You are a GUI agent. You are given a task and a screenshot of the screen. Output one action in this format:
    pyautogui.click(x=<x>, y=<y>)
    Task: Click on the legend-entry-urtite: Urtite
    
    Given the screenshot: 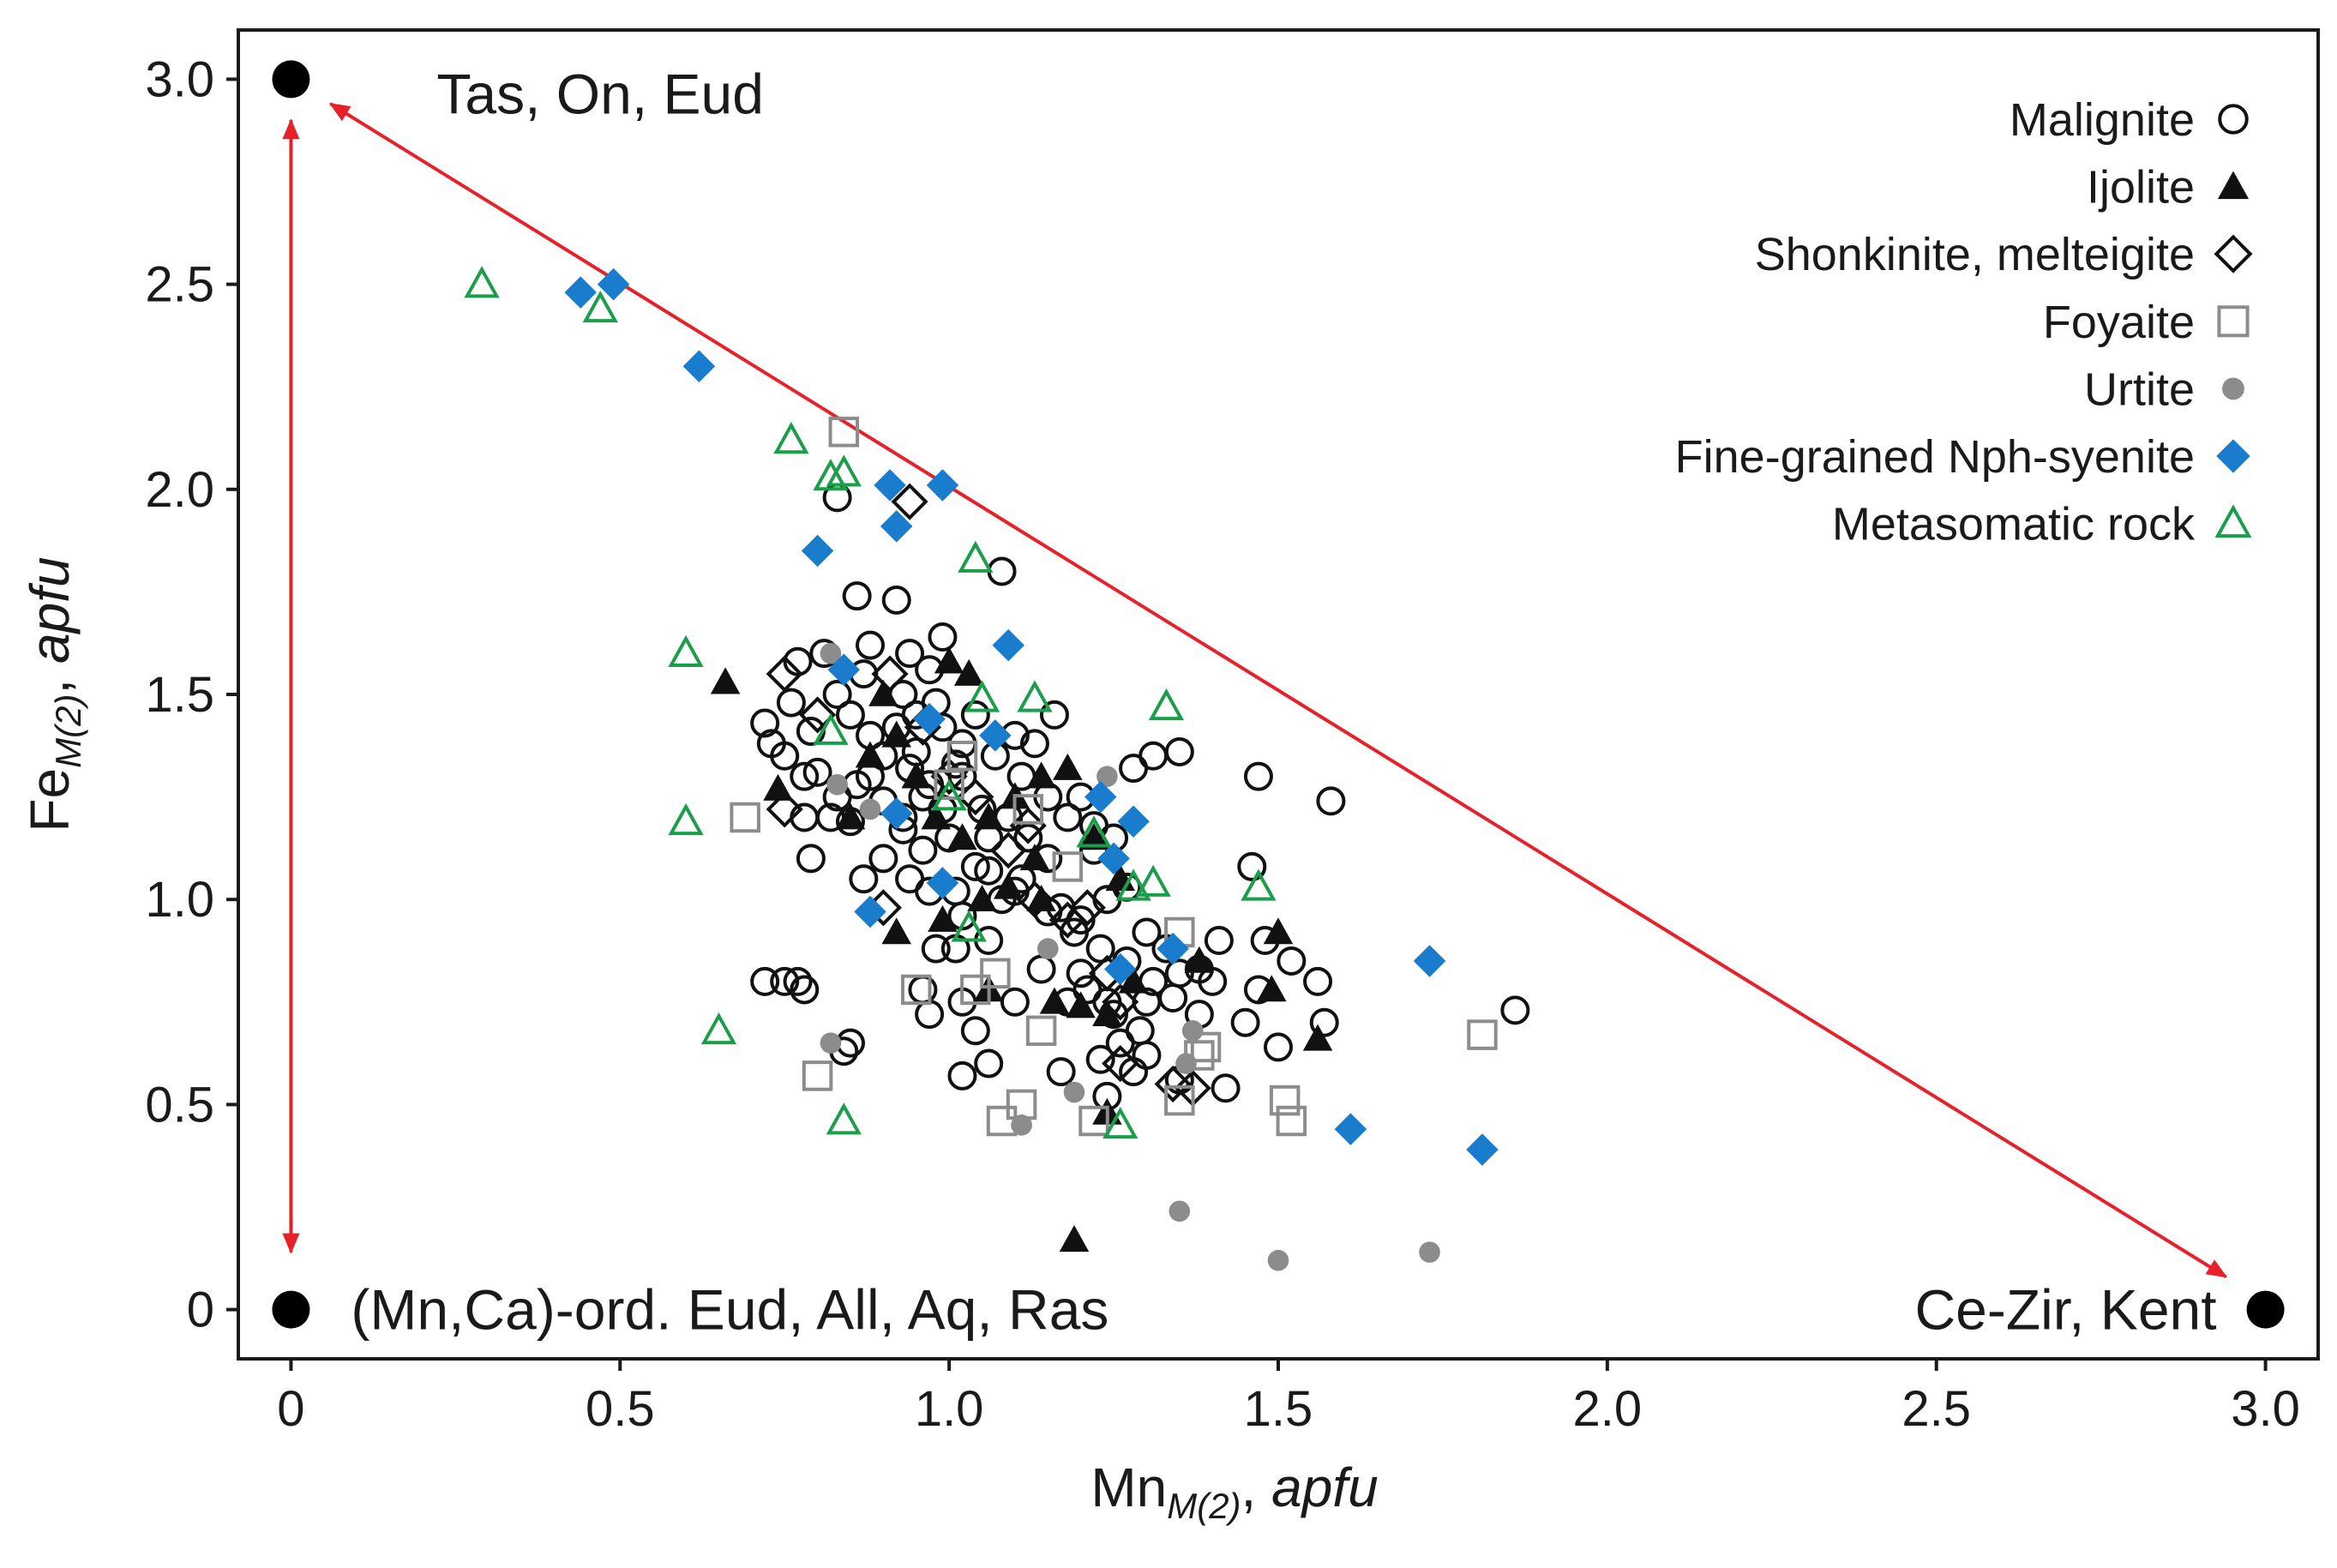 What is the action you would take?
    pyautogui.click(x=2164, y=389)
    